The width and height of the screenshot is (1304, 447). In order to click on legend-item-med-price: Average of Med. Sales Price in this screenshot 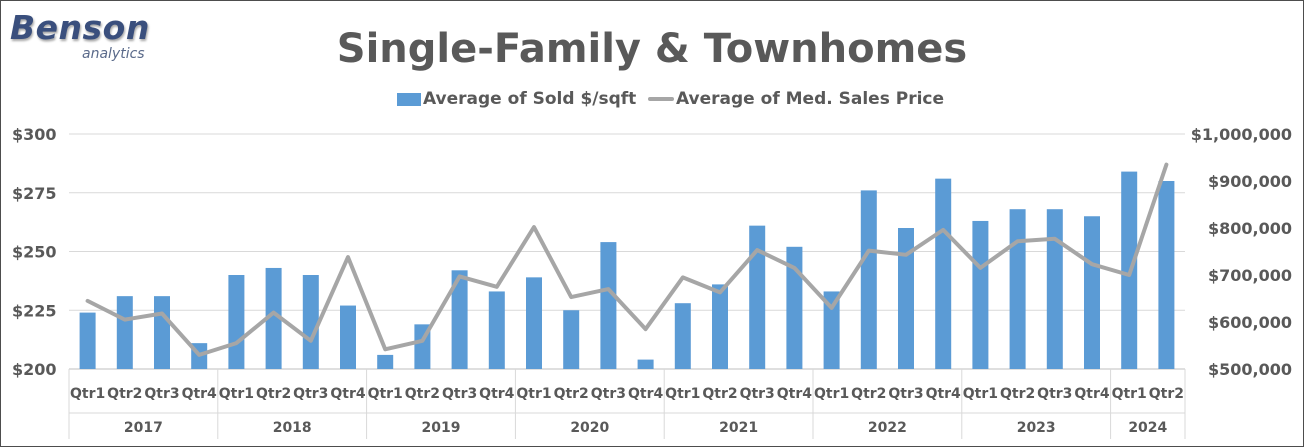, I will do `click(796, 99)`.